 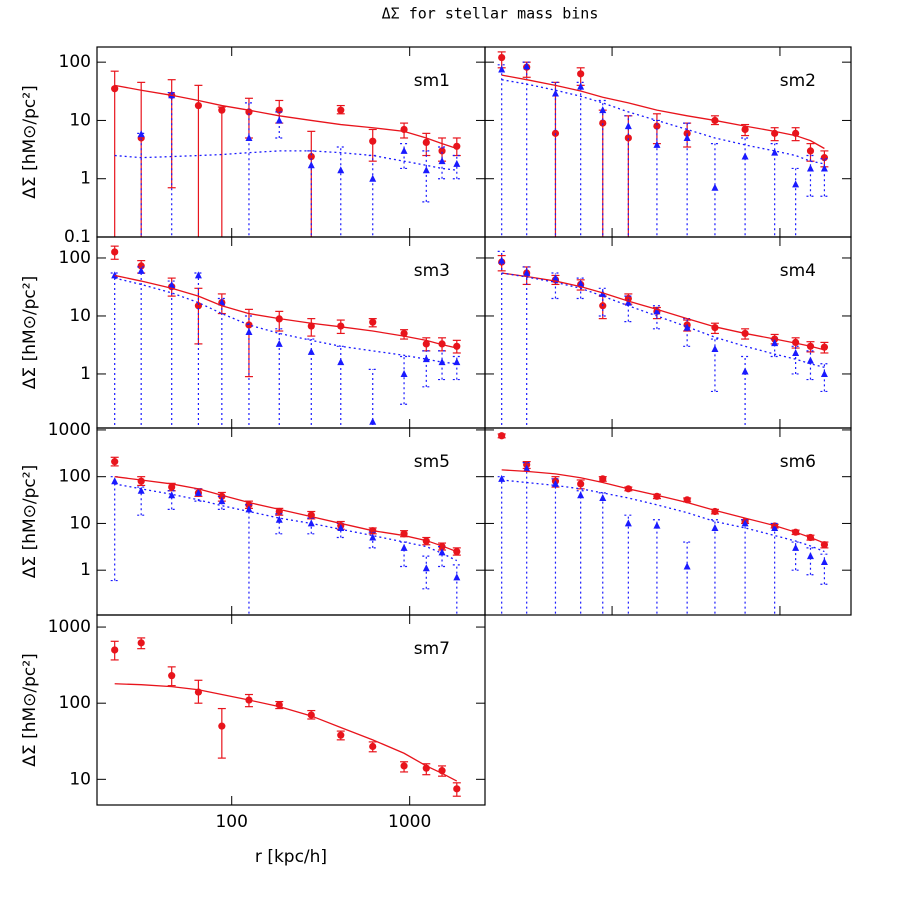 I want to click on panel: 0.1 1 10 100 sm1 ΔΣ [hM⊙/pc²], so click(x=253, y=146).